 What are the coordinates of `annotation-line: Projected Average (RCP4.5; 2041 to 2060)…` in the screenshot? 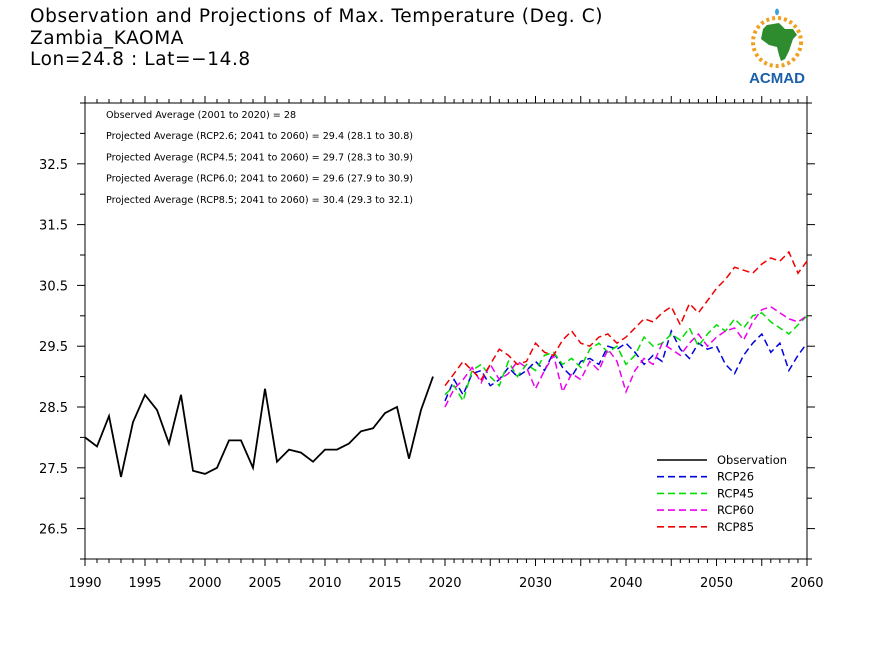 It's located at (259, 157).